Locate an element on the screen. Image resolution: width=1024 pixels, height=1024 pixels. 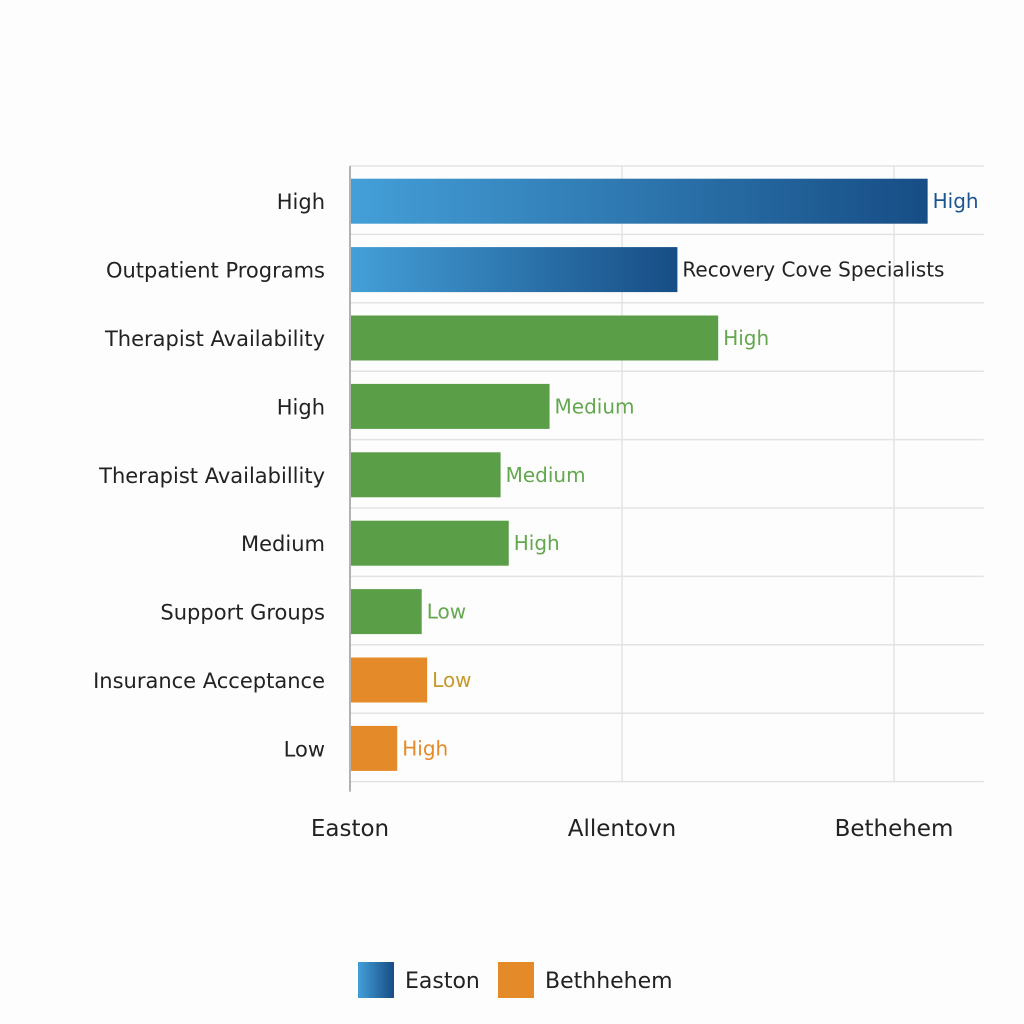
y-category-label: Insurance Acceptance is located at coordinates (209, 681).